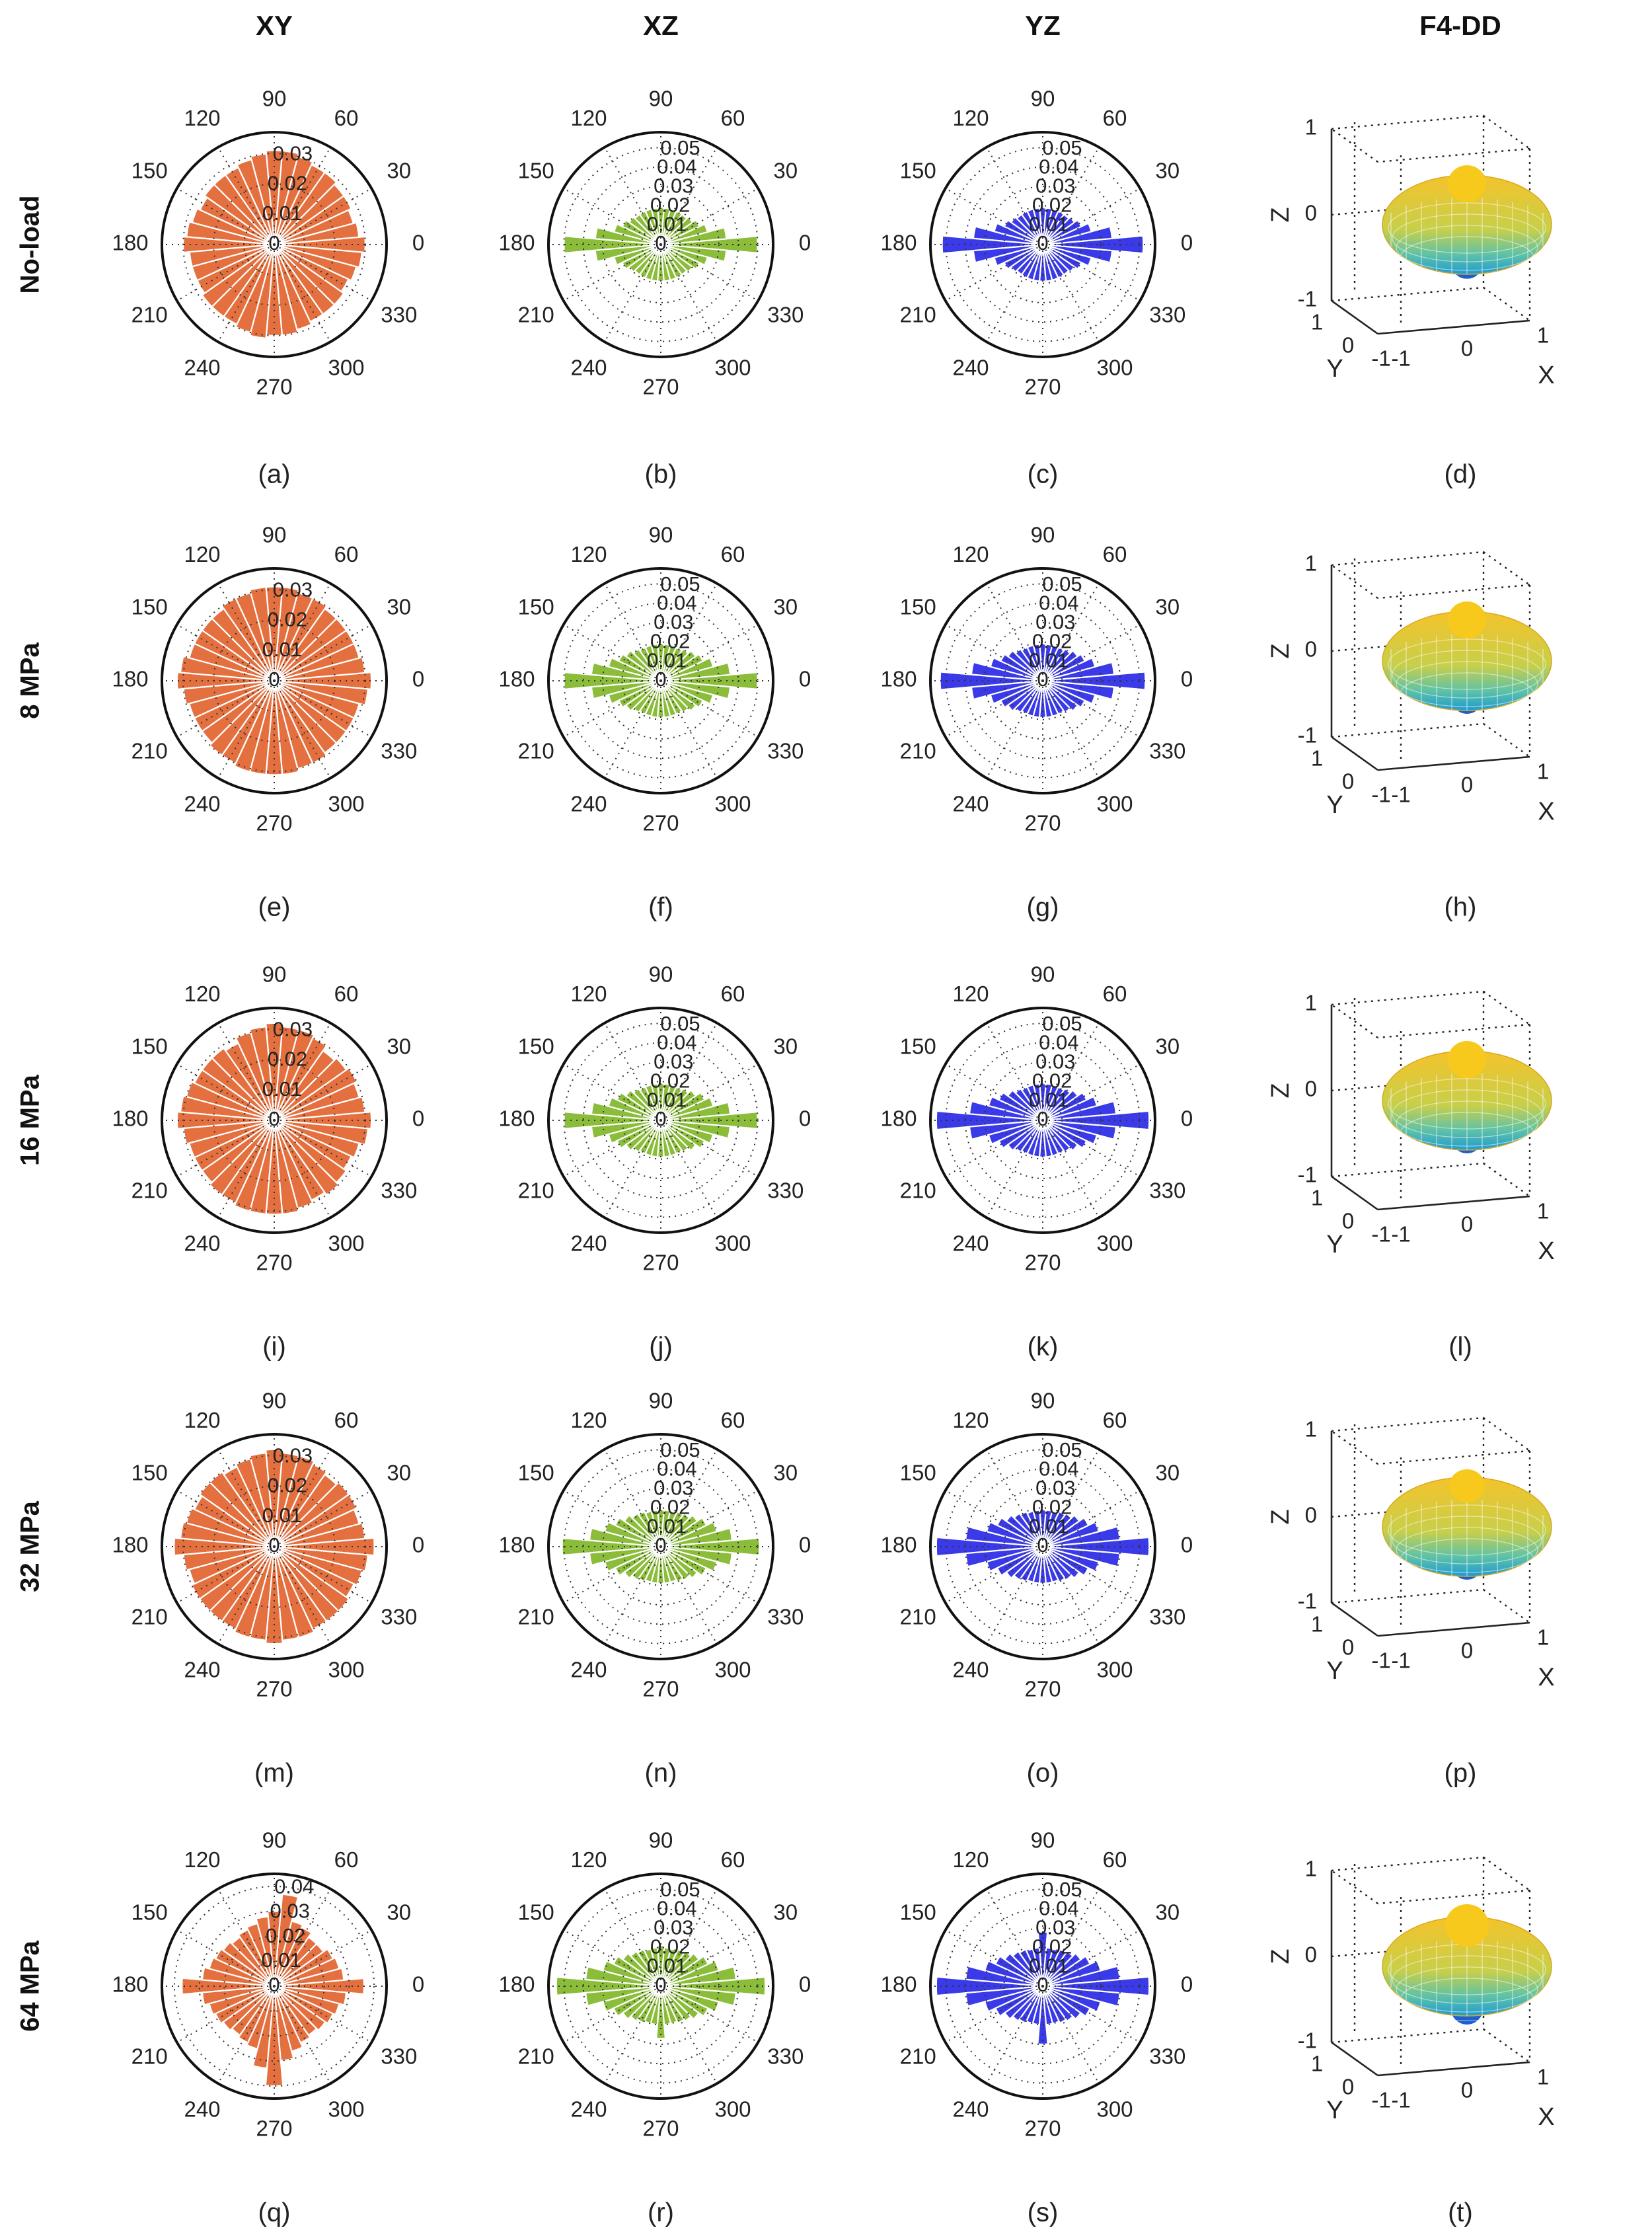 The height and width of the screenshot is (2240, 1652). I want to click on row-label: 8 MPa, so click(31, 680).